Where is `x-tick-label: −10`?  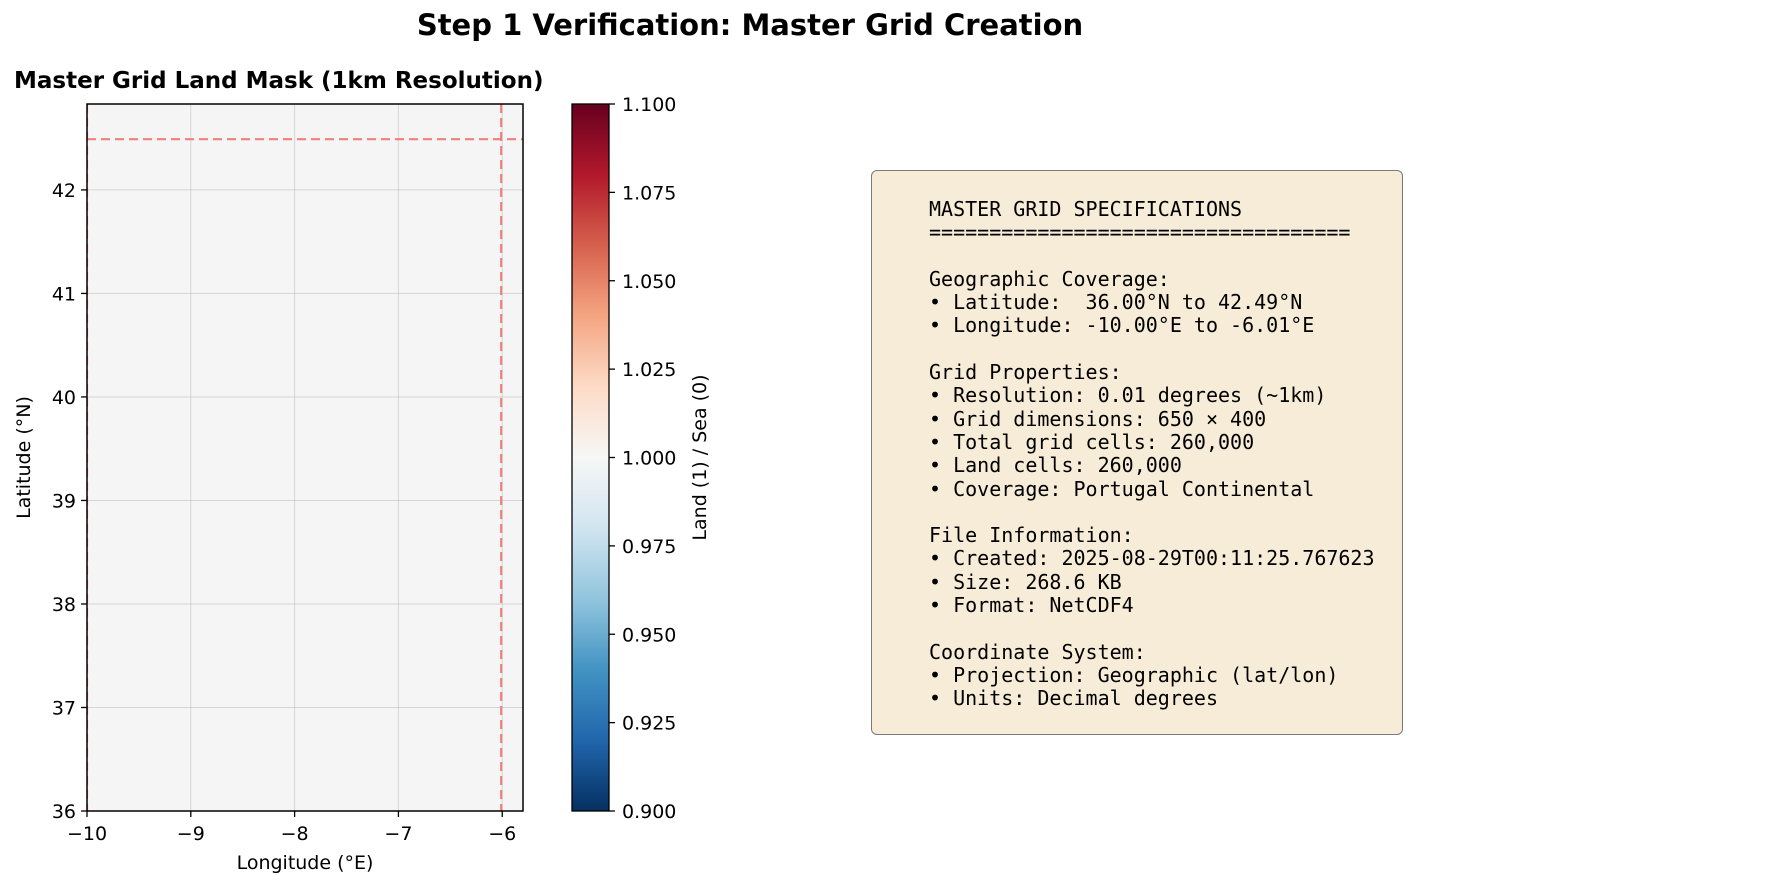 x-tick-label: −10 is located at coordinates (87, 834).